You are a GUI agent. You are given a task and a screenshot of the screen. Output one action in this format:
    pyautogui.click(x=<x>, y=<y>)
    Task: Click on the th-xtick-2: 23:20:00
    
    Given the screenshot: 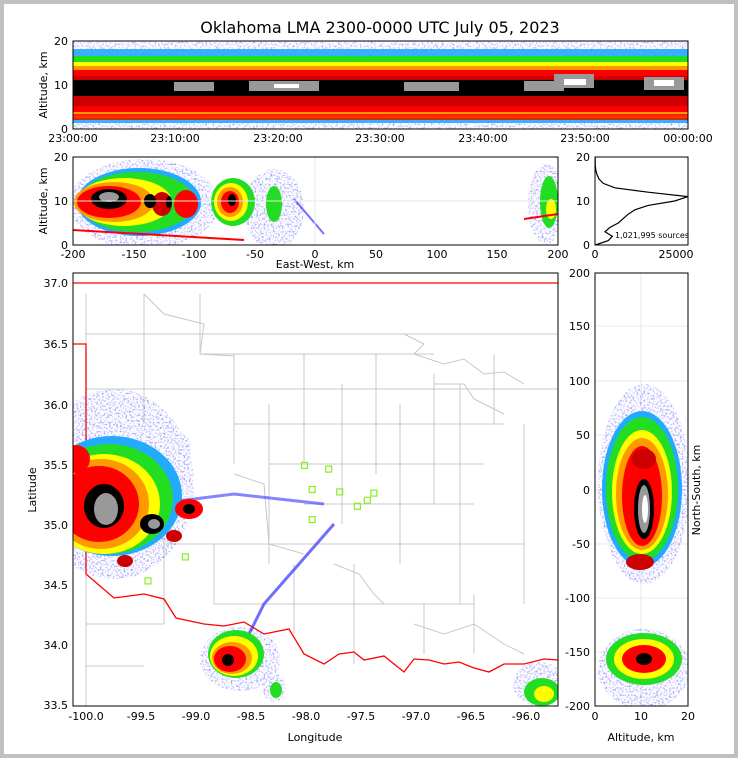 What is the action you would take?
    pyautogui.click(x=277, y=138)
    